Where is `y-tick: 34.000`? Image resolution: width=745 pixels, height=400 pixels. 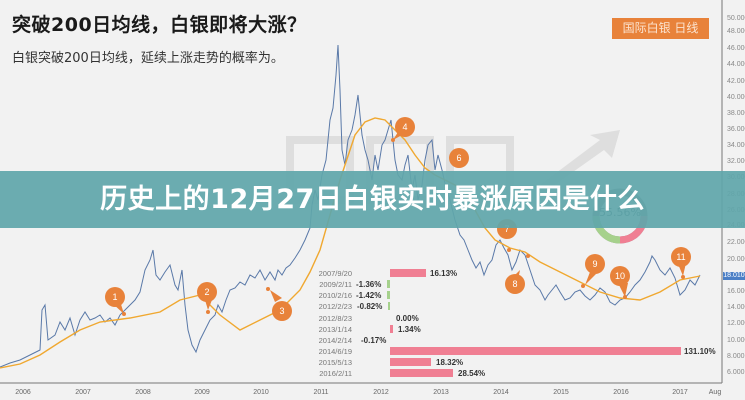 y-tick: 34.000 is located at coordinates (736, 145).